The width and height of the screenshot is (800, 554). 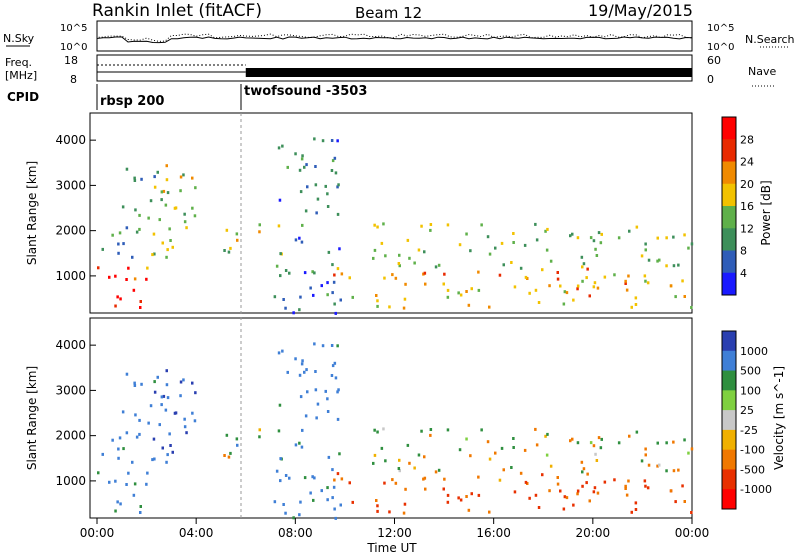 I want to click on freq-panel: Freq. [MHz] 18 8 60 0 Nave, so click(x=390, y=70).